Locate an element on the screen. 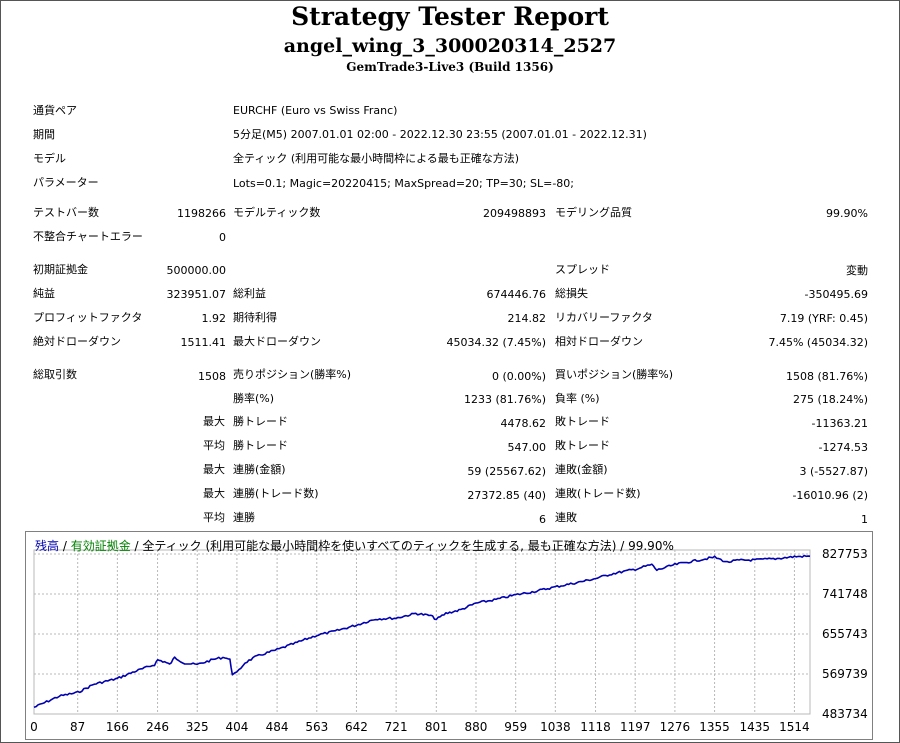 The width and height of the screenshot is (900, 743). max-consec-profit-value: 27372.85 (40) is located at coordinates (506, 495).